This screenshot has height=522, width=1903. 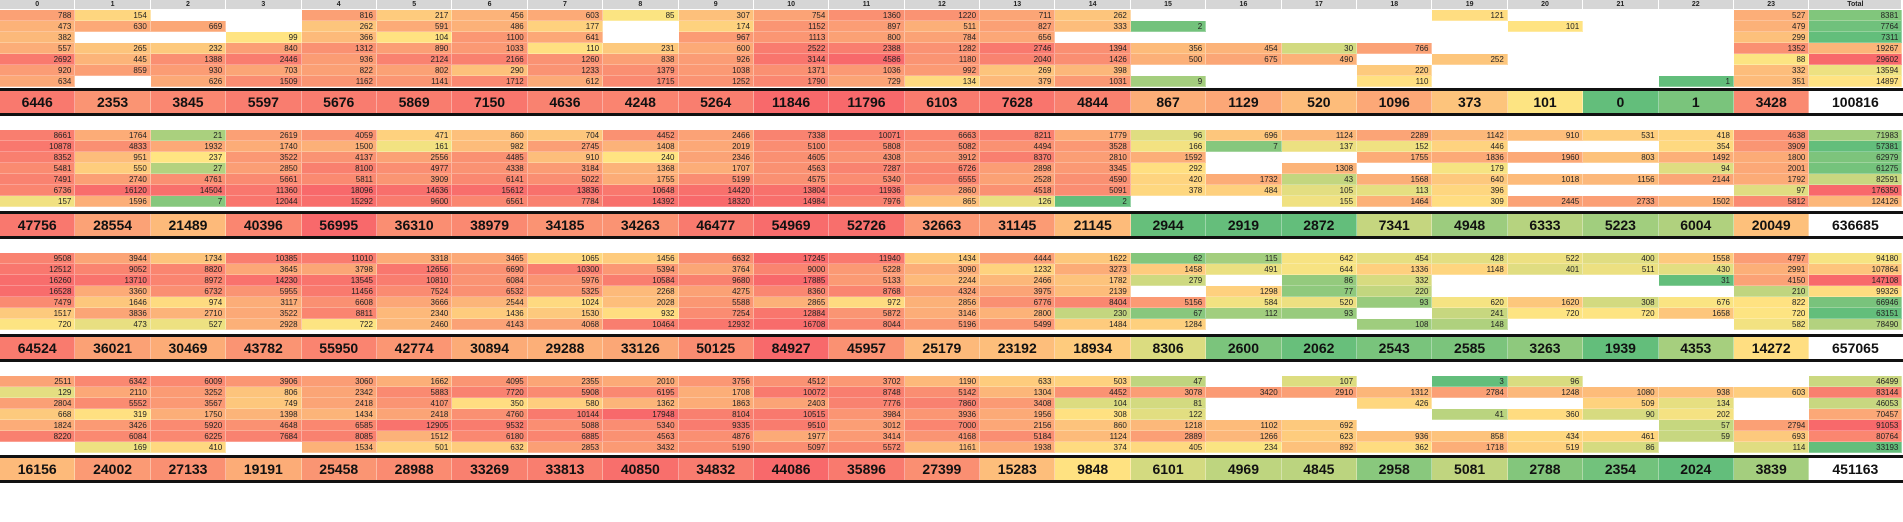 I want to click on subtotal-cell: 35896, so click(x=867, y=469).